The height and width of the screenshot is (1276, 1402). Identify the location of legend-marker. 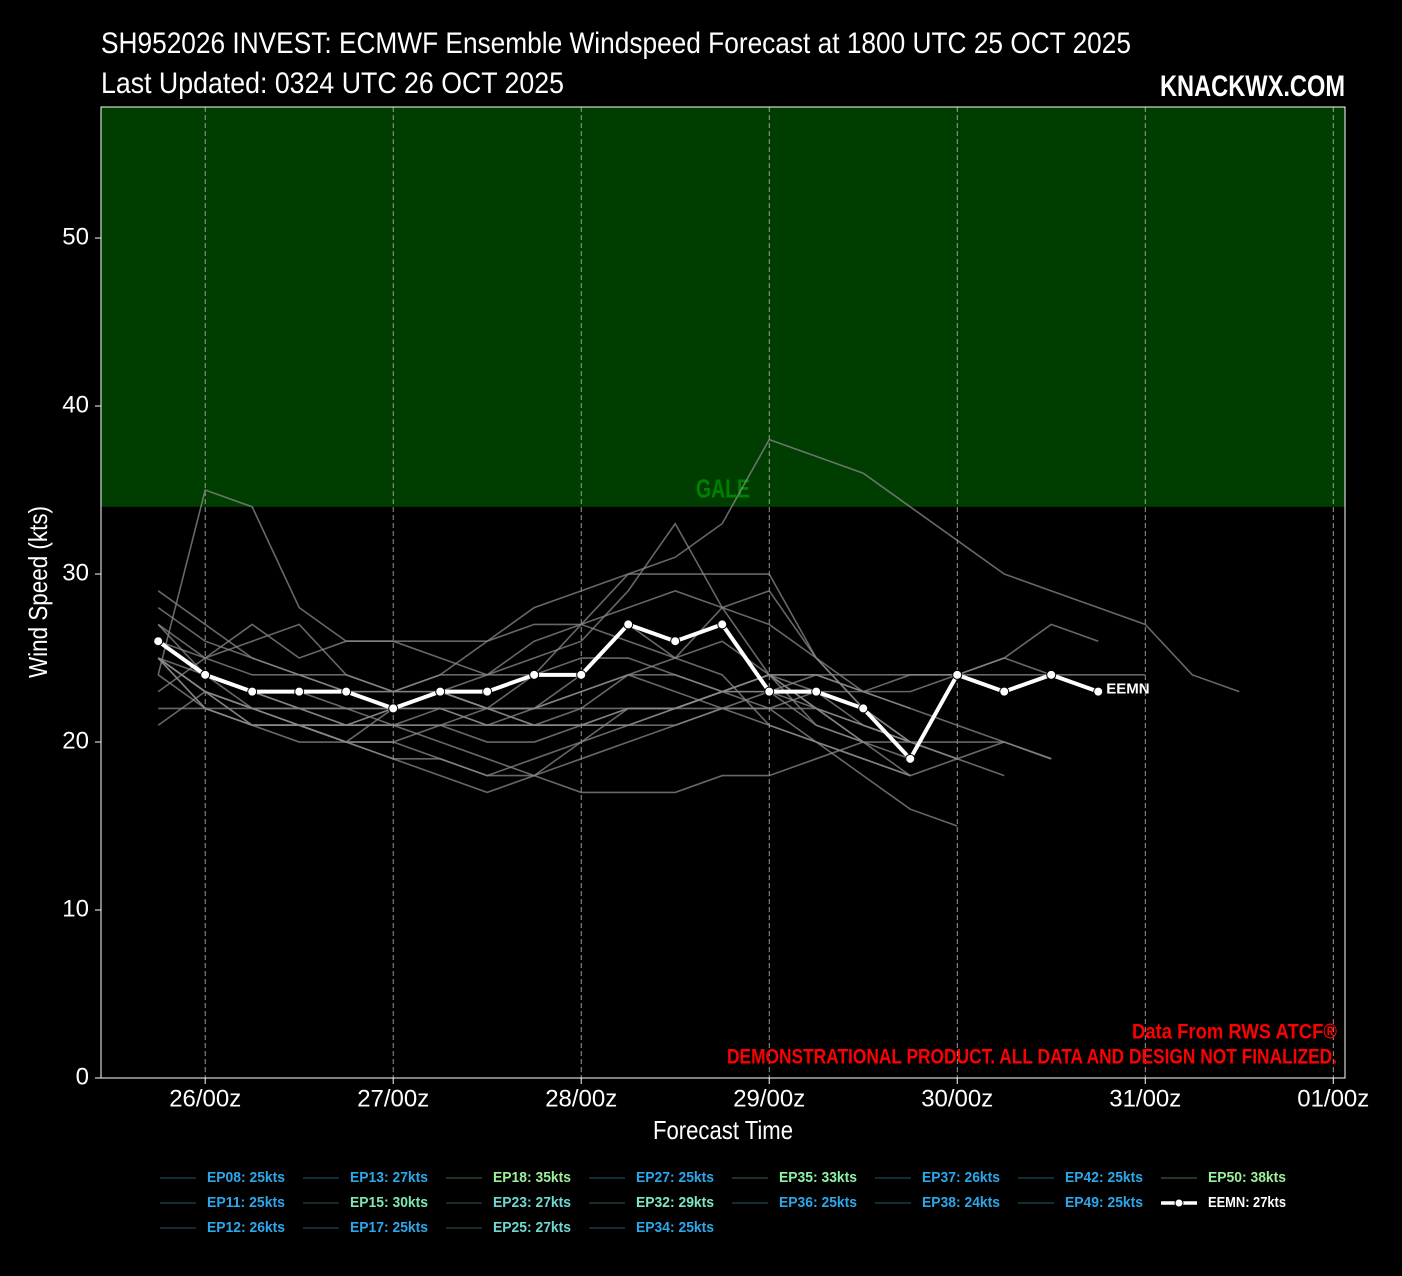
(1179, 1203).